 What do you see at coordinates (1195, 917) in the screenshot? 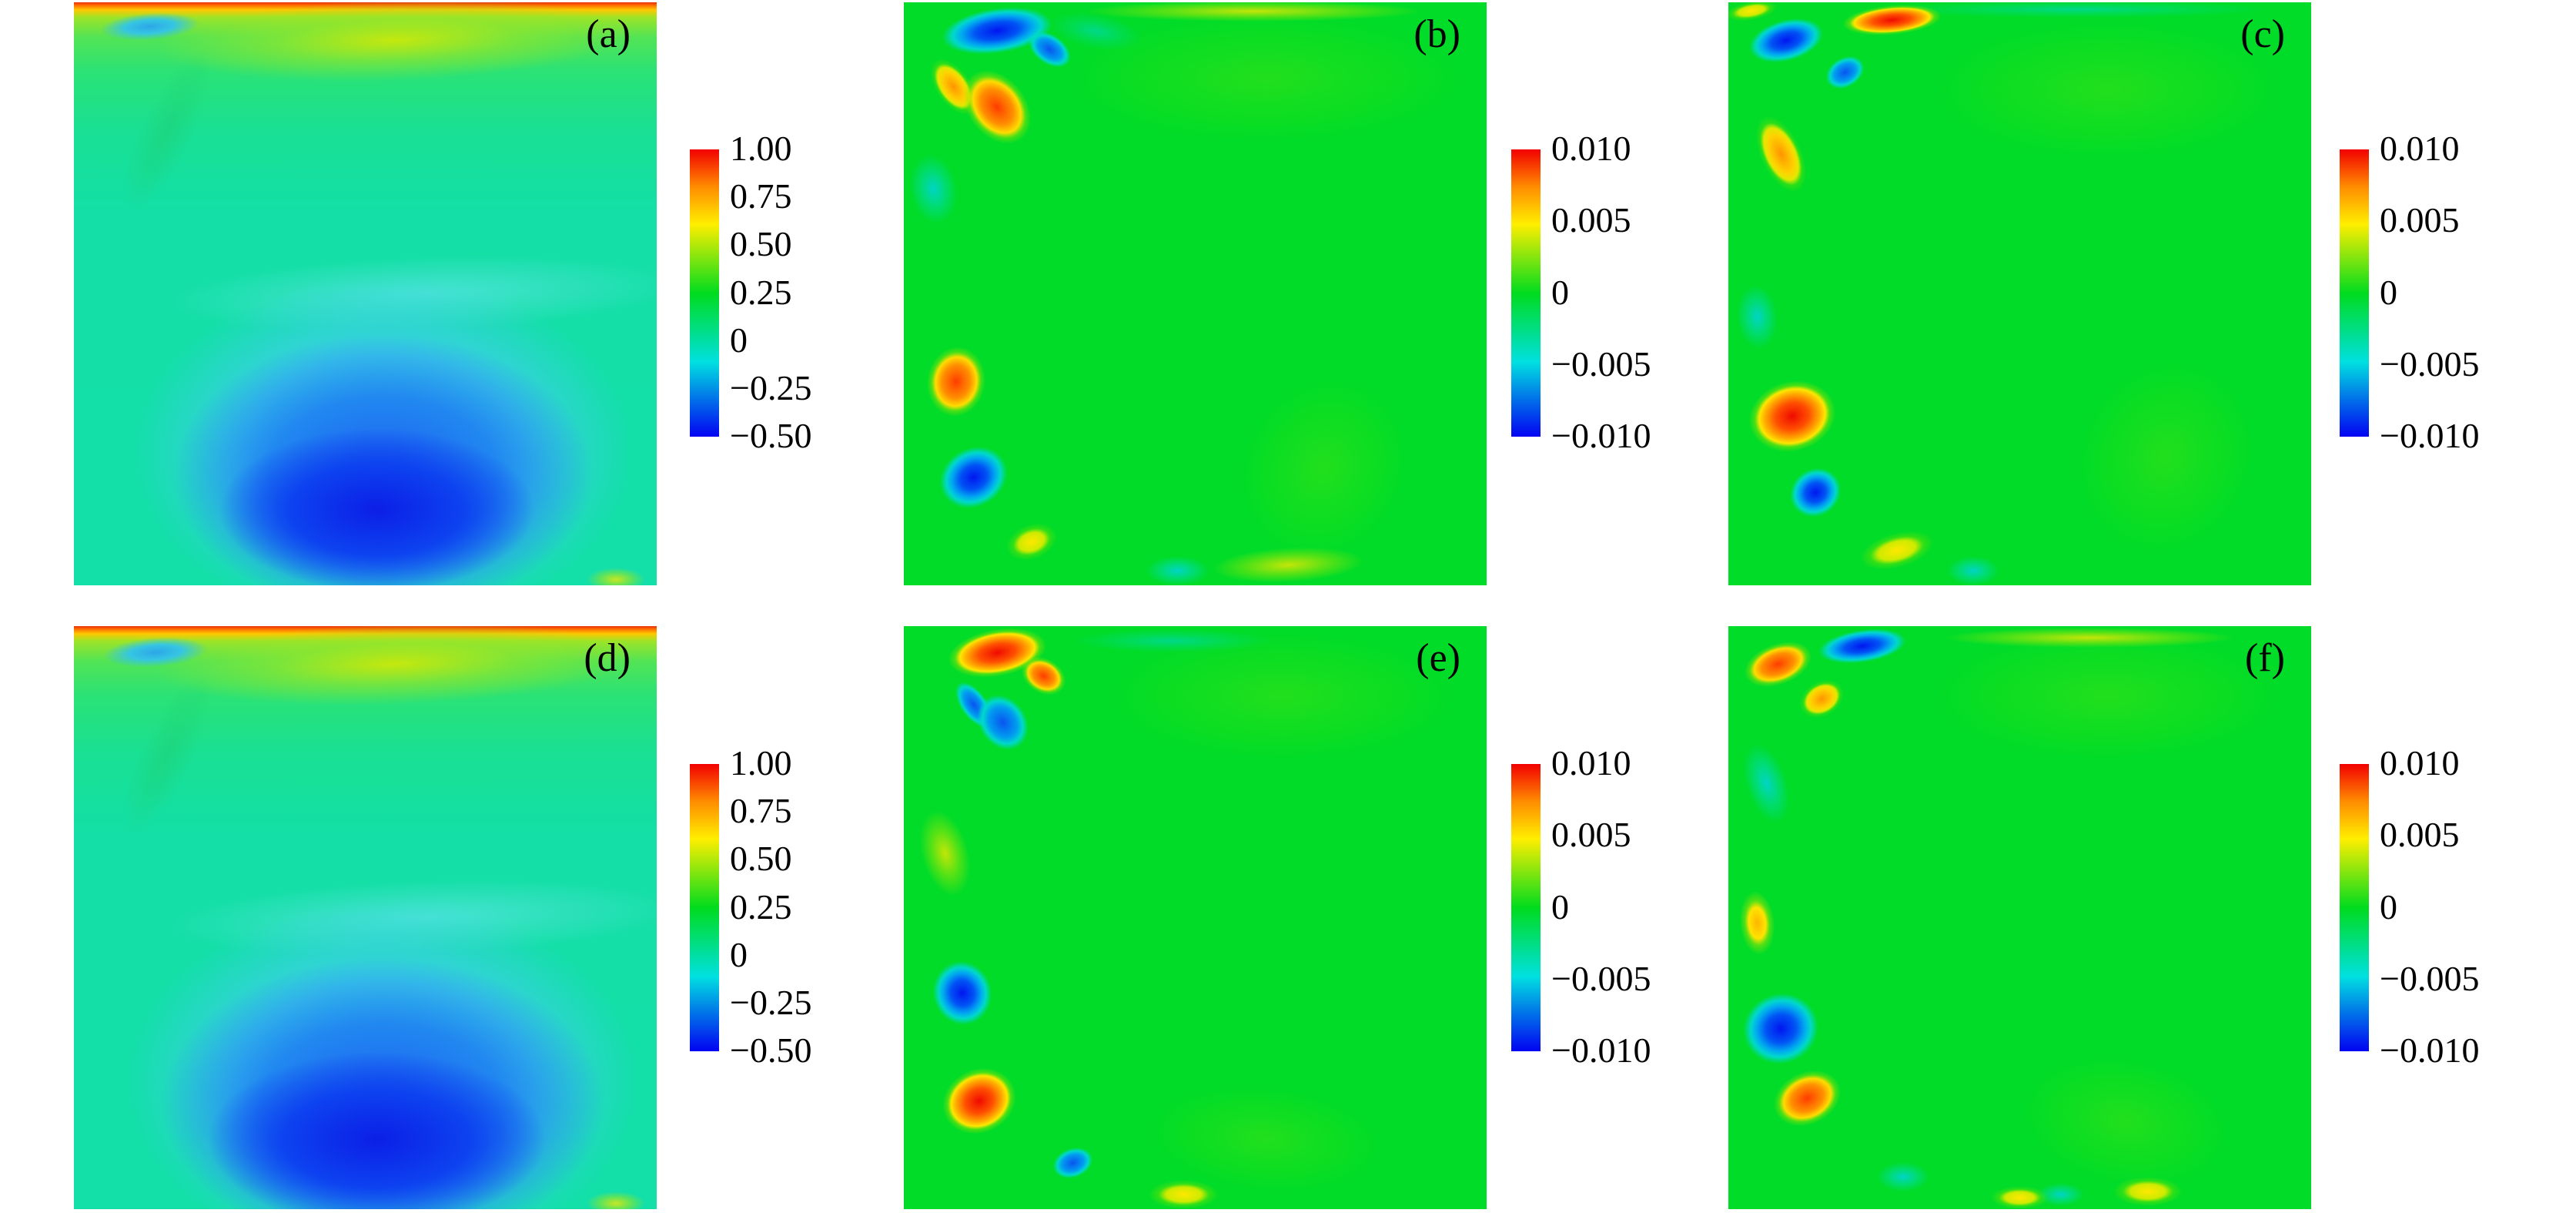
I see `contour-field-e: (e)` at bounding box center [1195, 917].